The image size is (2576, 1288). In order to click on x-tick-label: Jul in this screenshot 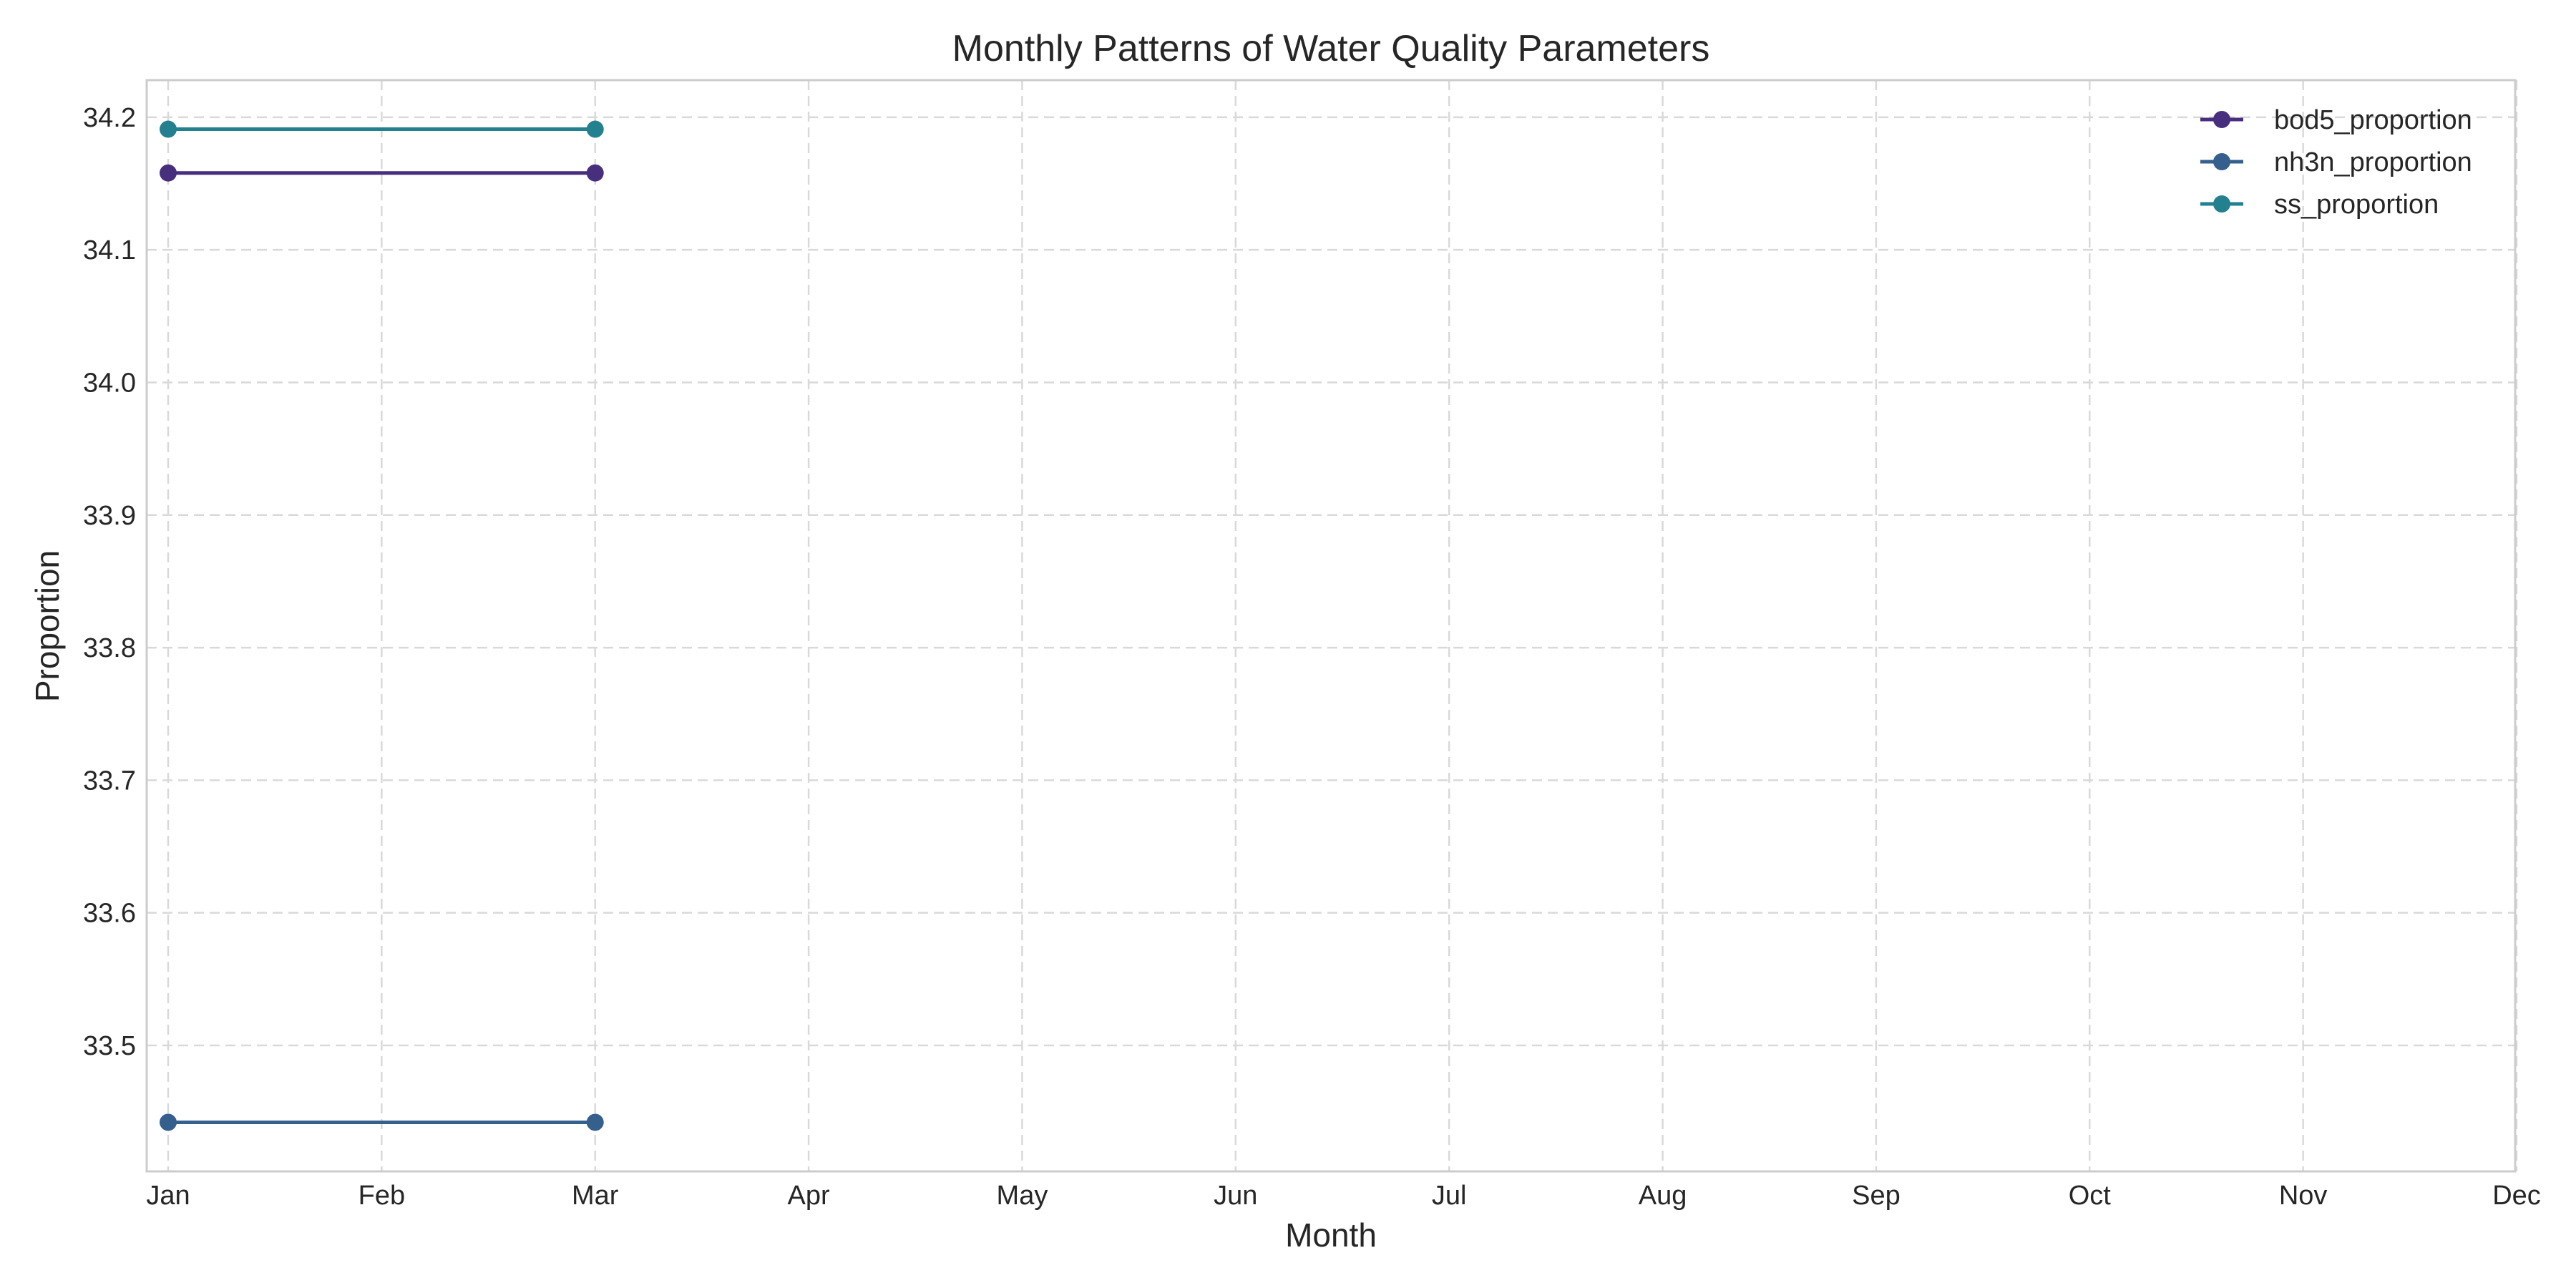, I will do `click(1449, 1196)`.